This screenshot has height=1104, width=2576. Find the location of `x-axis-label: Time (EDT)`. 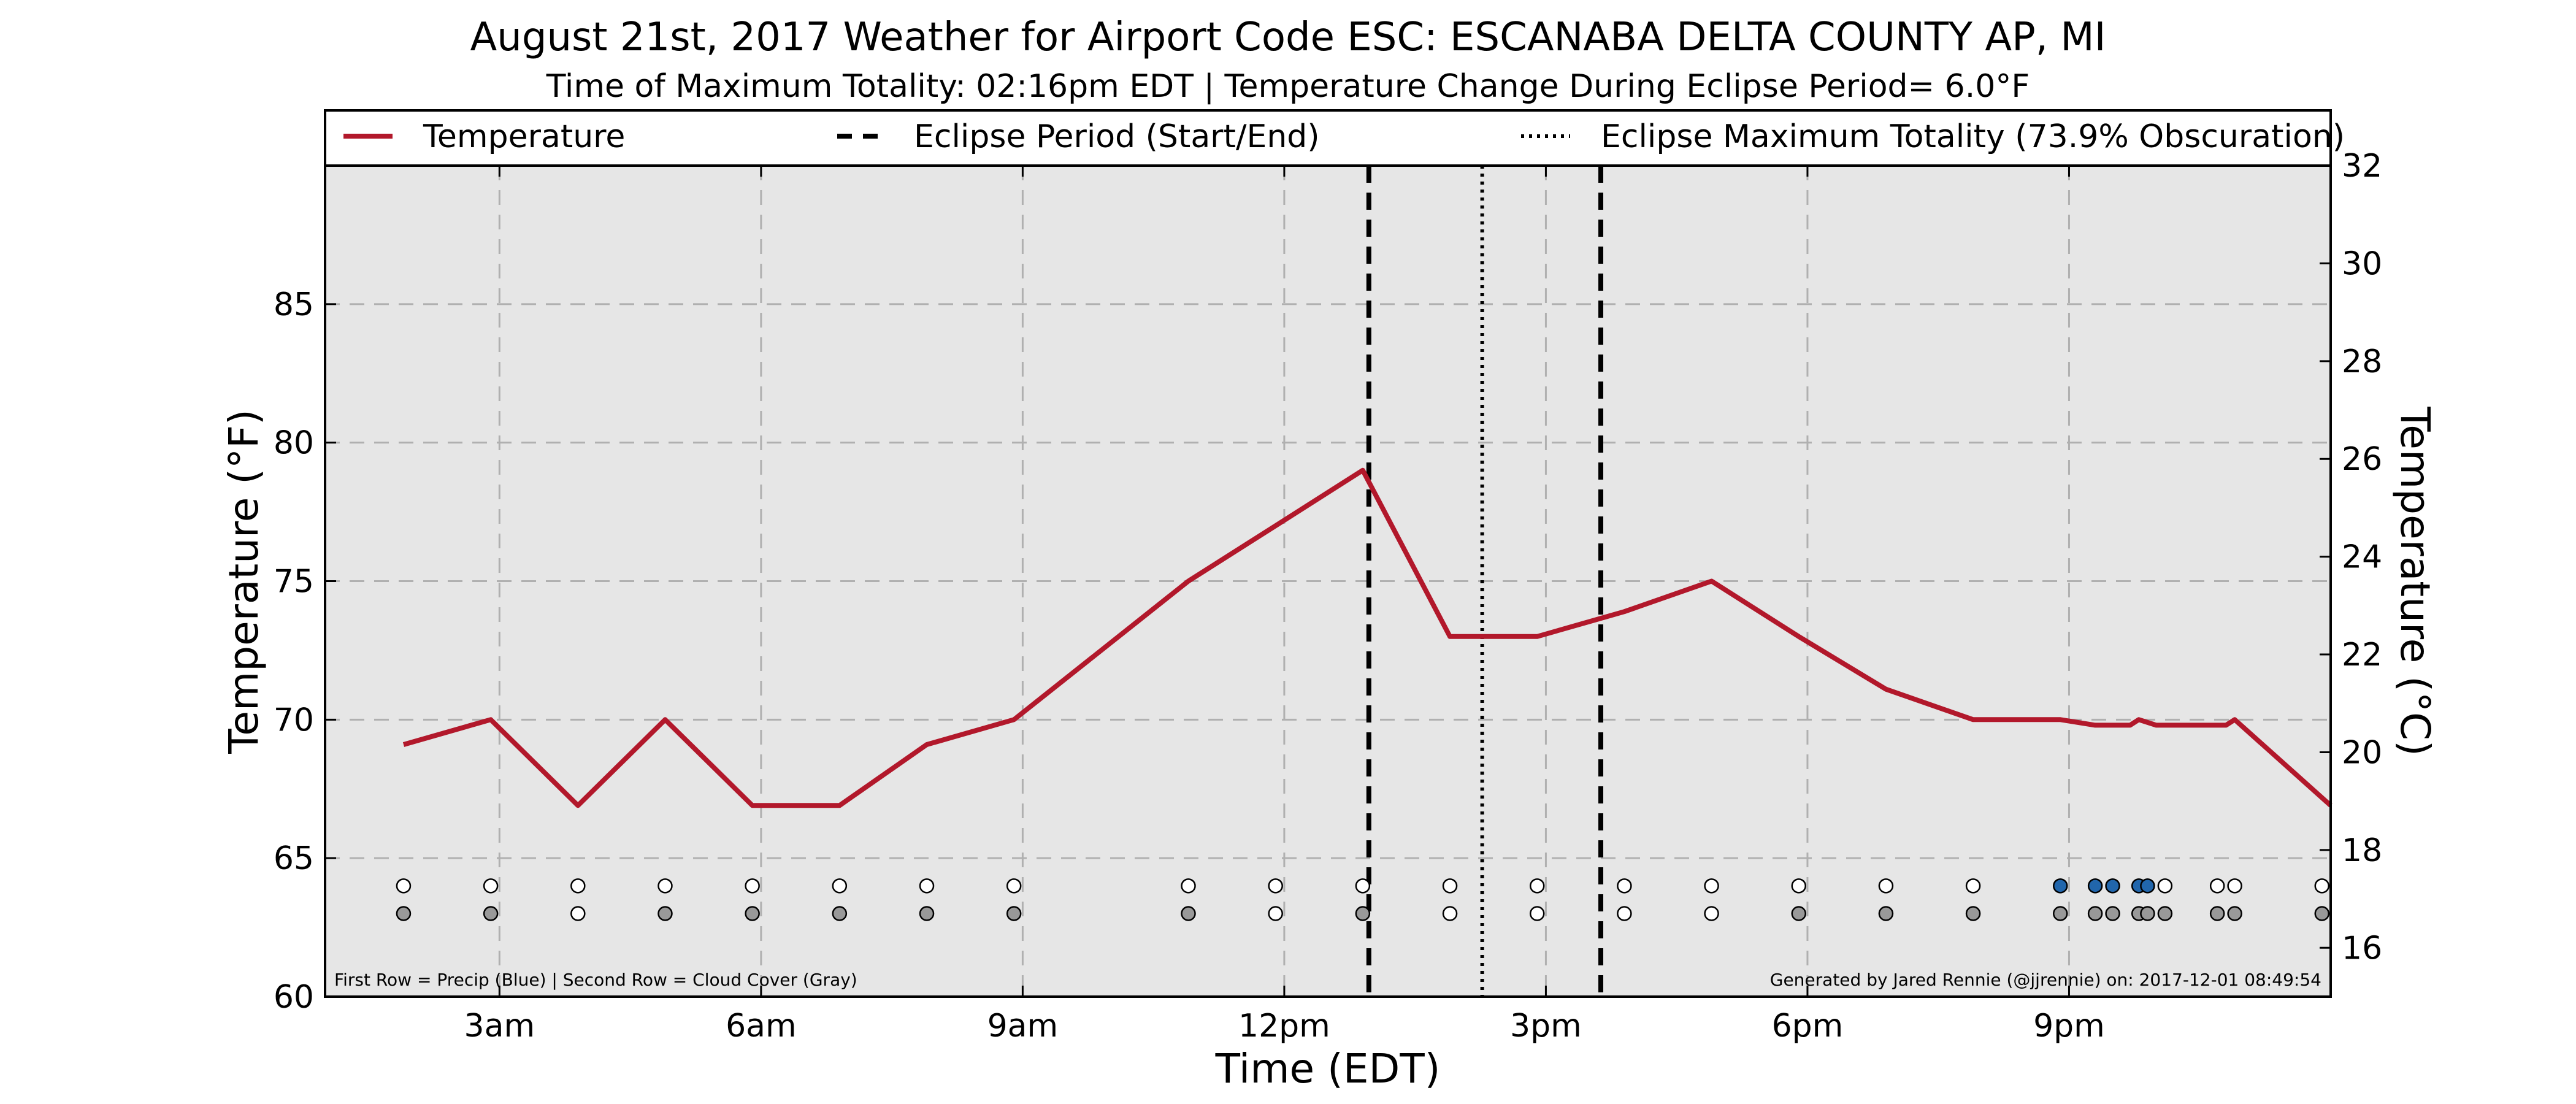

x-axis-label: Time (EDT) is located at coordinates (1328, 1068).